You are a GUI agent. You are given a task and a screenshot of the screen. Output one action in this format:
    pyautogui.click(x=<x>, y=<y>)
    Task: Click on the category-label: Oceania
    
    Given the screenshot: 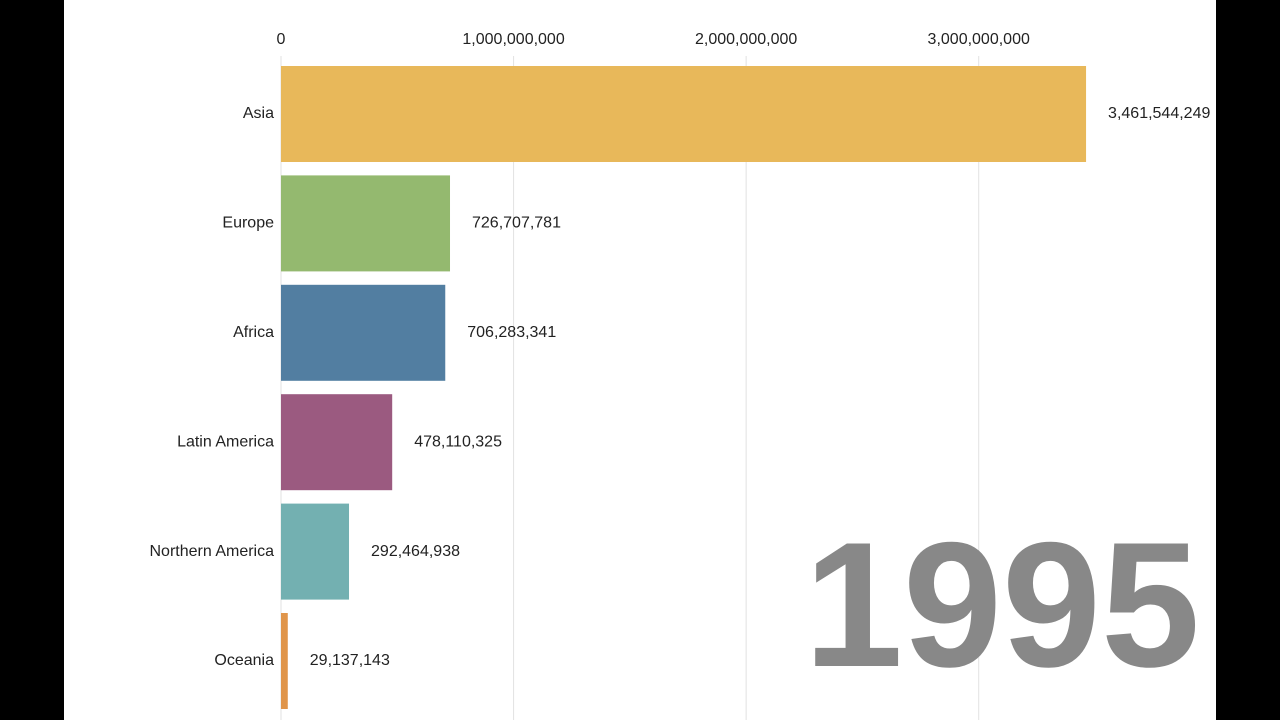 What is the action you would take?
    pyautogui.click(x=244, y=660)
    